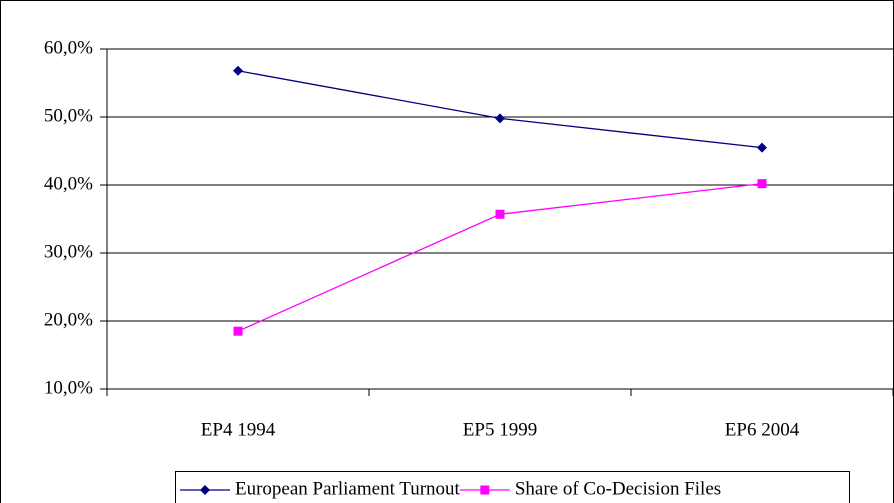  I want to click on legend-box, so click(512, 487).